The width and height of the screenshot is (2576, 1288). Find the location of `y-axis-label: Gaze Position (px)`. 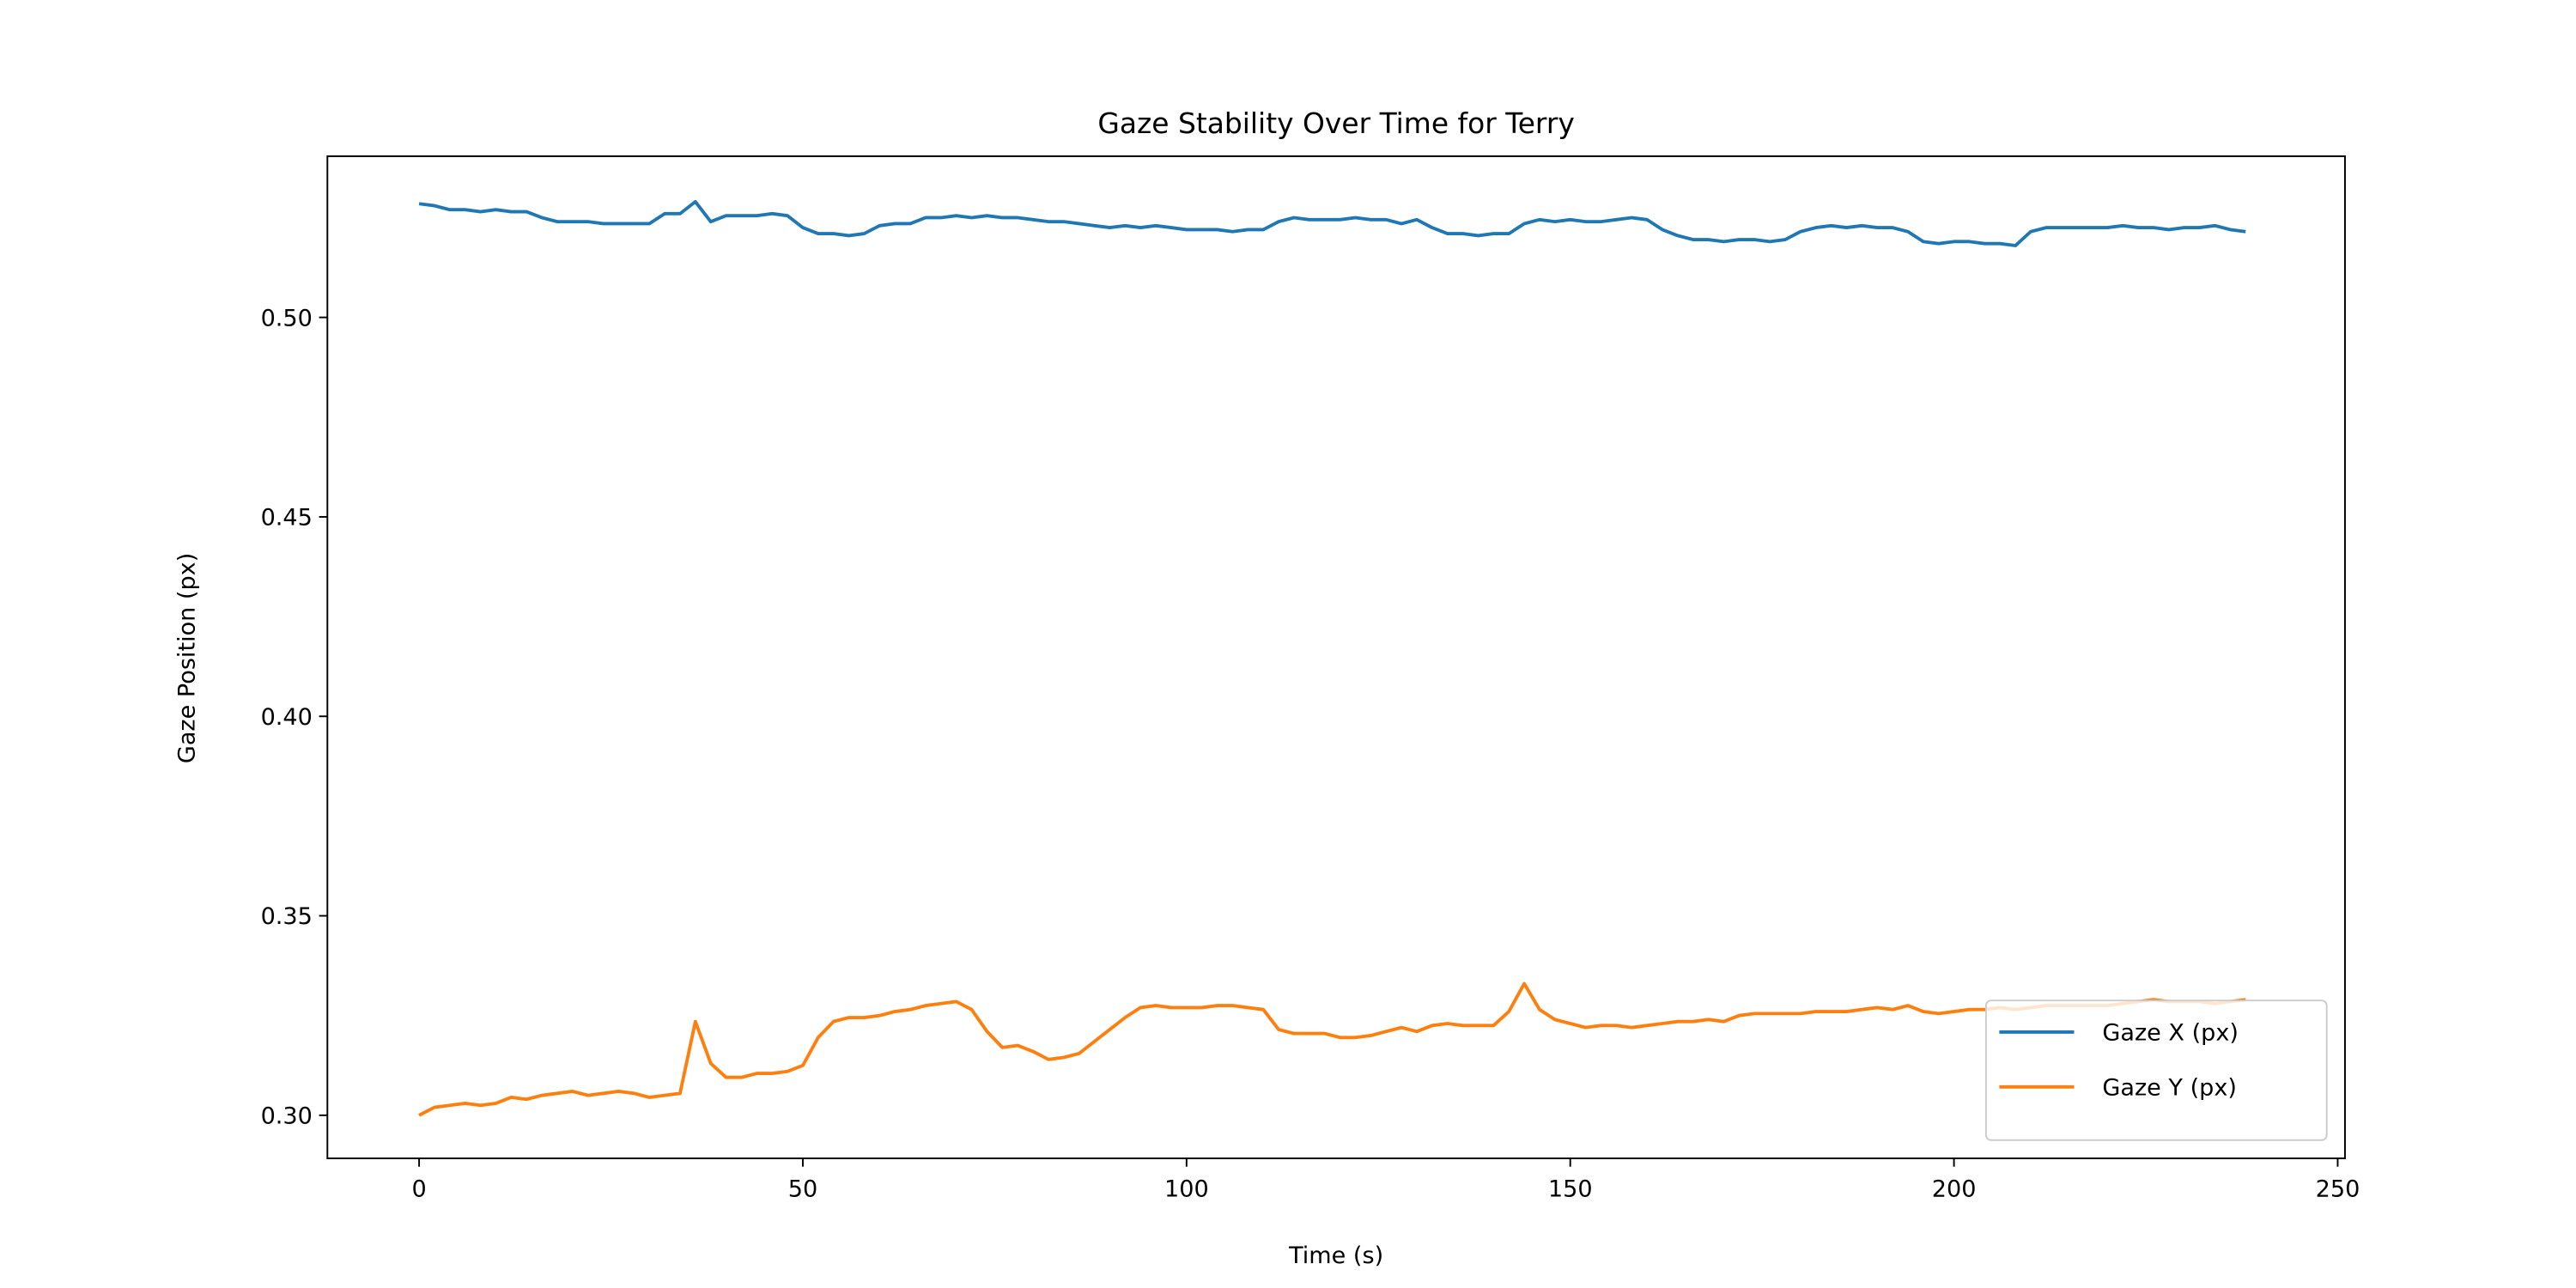

y-axis-label: Gaze Position (px) is located at coordinates (186, 658).